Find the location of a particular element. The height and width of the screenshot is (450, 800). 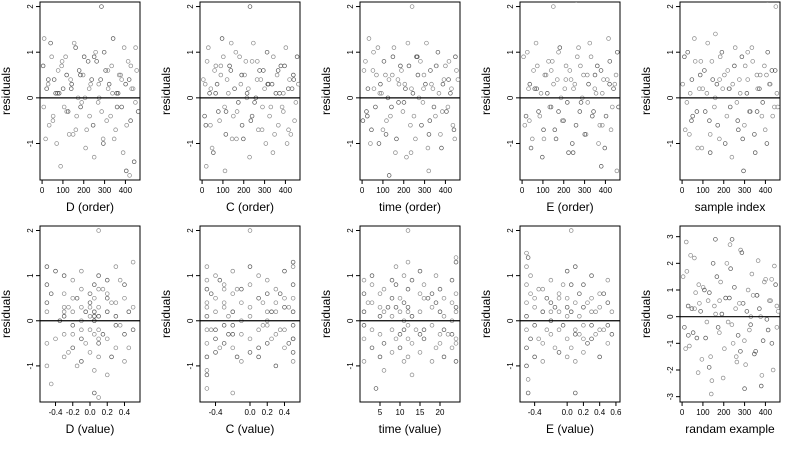

y-tick-label: -1 is located at coordinates (190, 143).